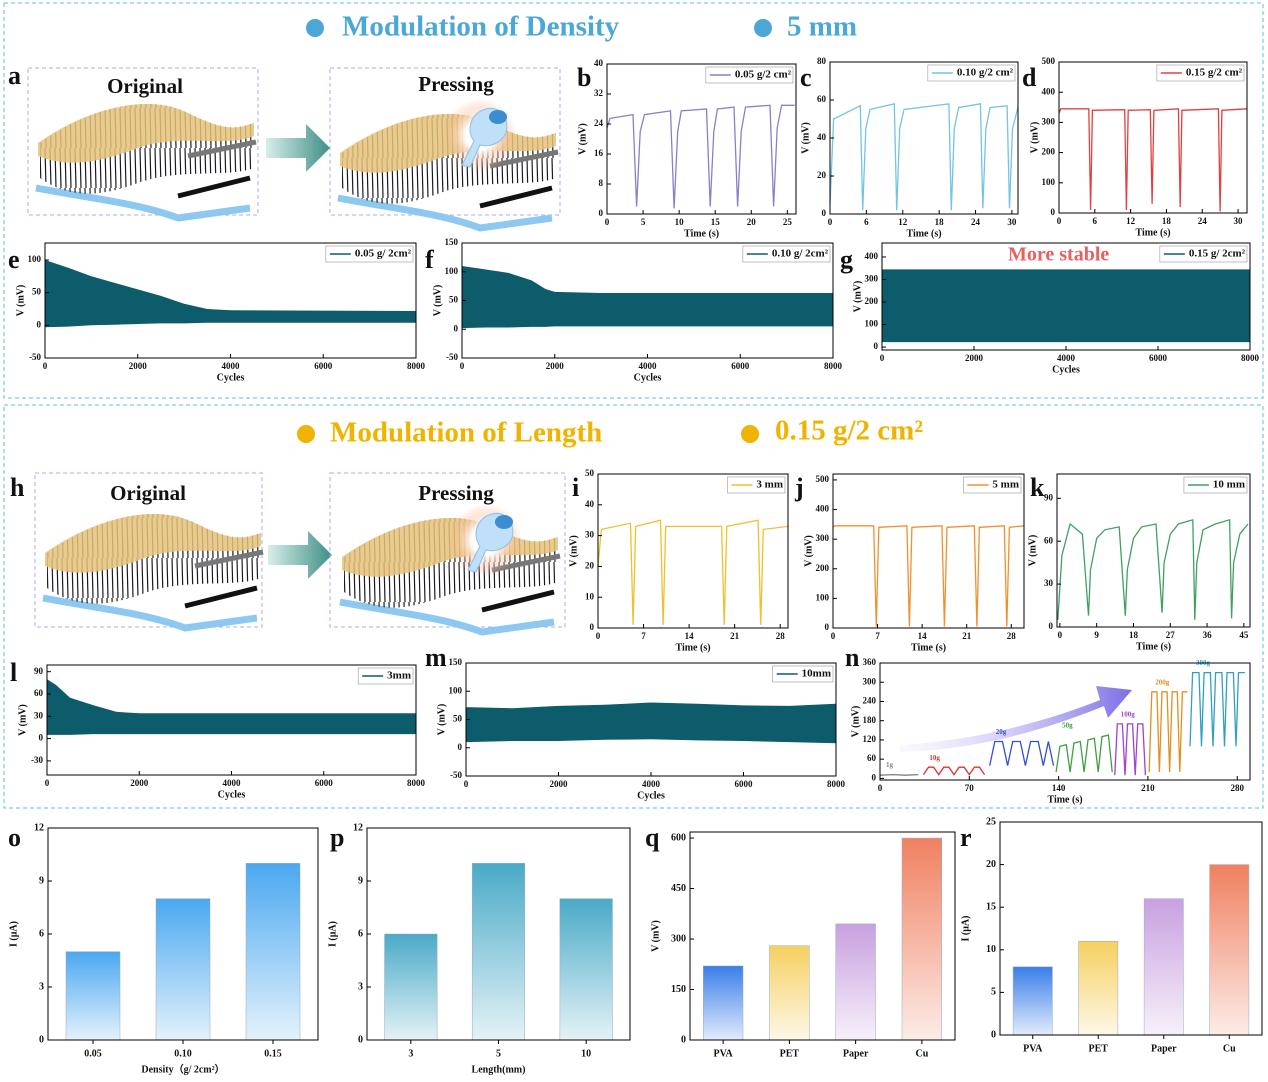 This screenshot has height=1082, width=1268. I want to click on y-tick-label: 90, so click(39, 671).